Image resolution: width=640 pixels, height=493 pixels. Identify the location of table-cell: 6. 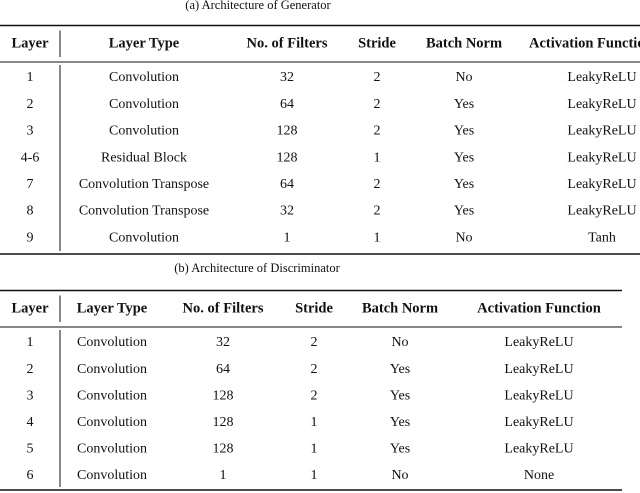
(30, 475).